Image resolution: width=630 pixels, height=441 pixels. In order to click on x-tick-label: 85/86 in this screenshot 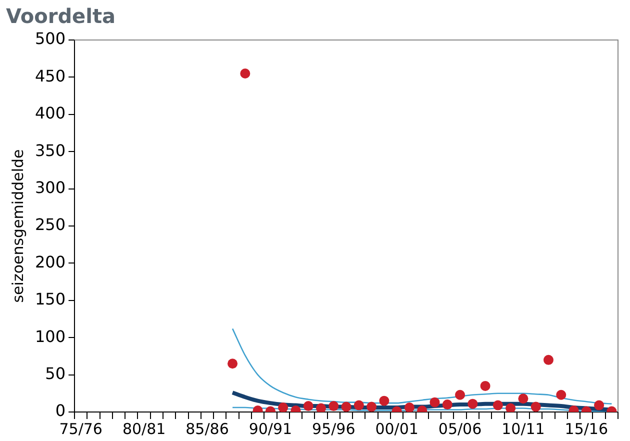, I will do `click(207, 429)`.